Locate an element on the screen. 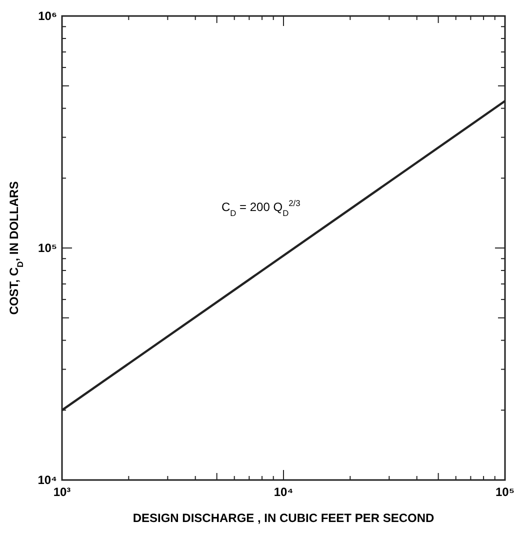 This screenshot has height=536, width=527. y-tick-label: 10⁵ is located at coordinates (47, 248).